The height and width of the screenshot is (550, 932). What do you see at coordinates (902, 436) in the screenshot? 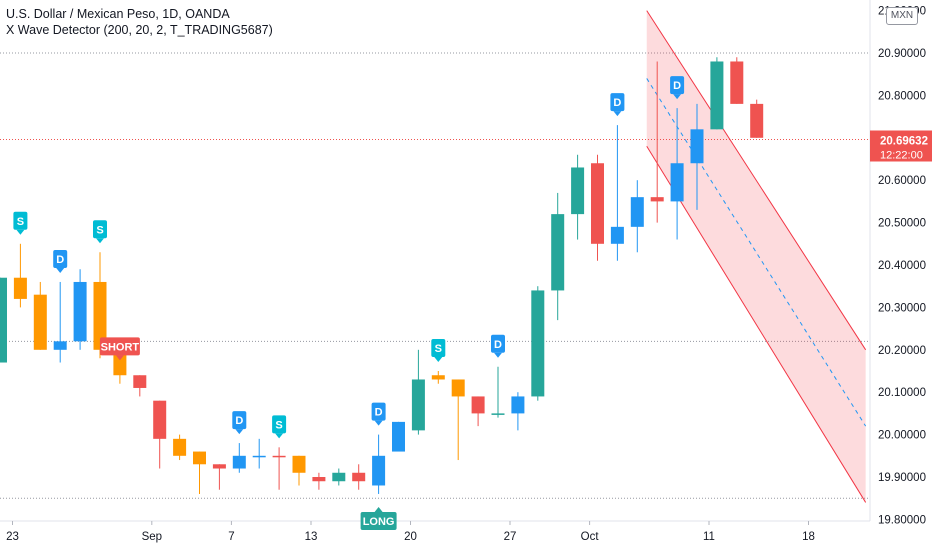
I see `price-tick-label: 20.00000` at bounding box center [902, 436].